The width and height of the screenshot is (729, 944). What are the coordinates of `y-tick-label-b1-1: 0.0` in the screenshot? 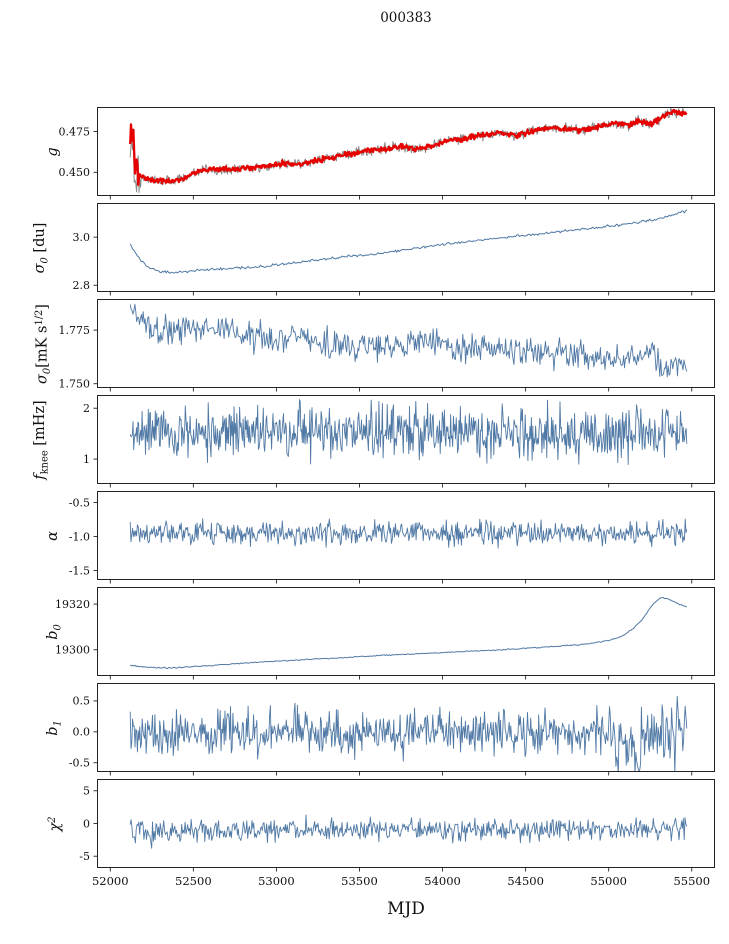 It's located at (82, 732).